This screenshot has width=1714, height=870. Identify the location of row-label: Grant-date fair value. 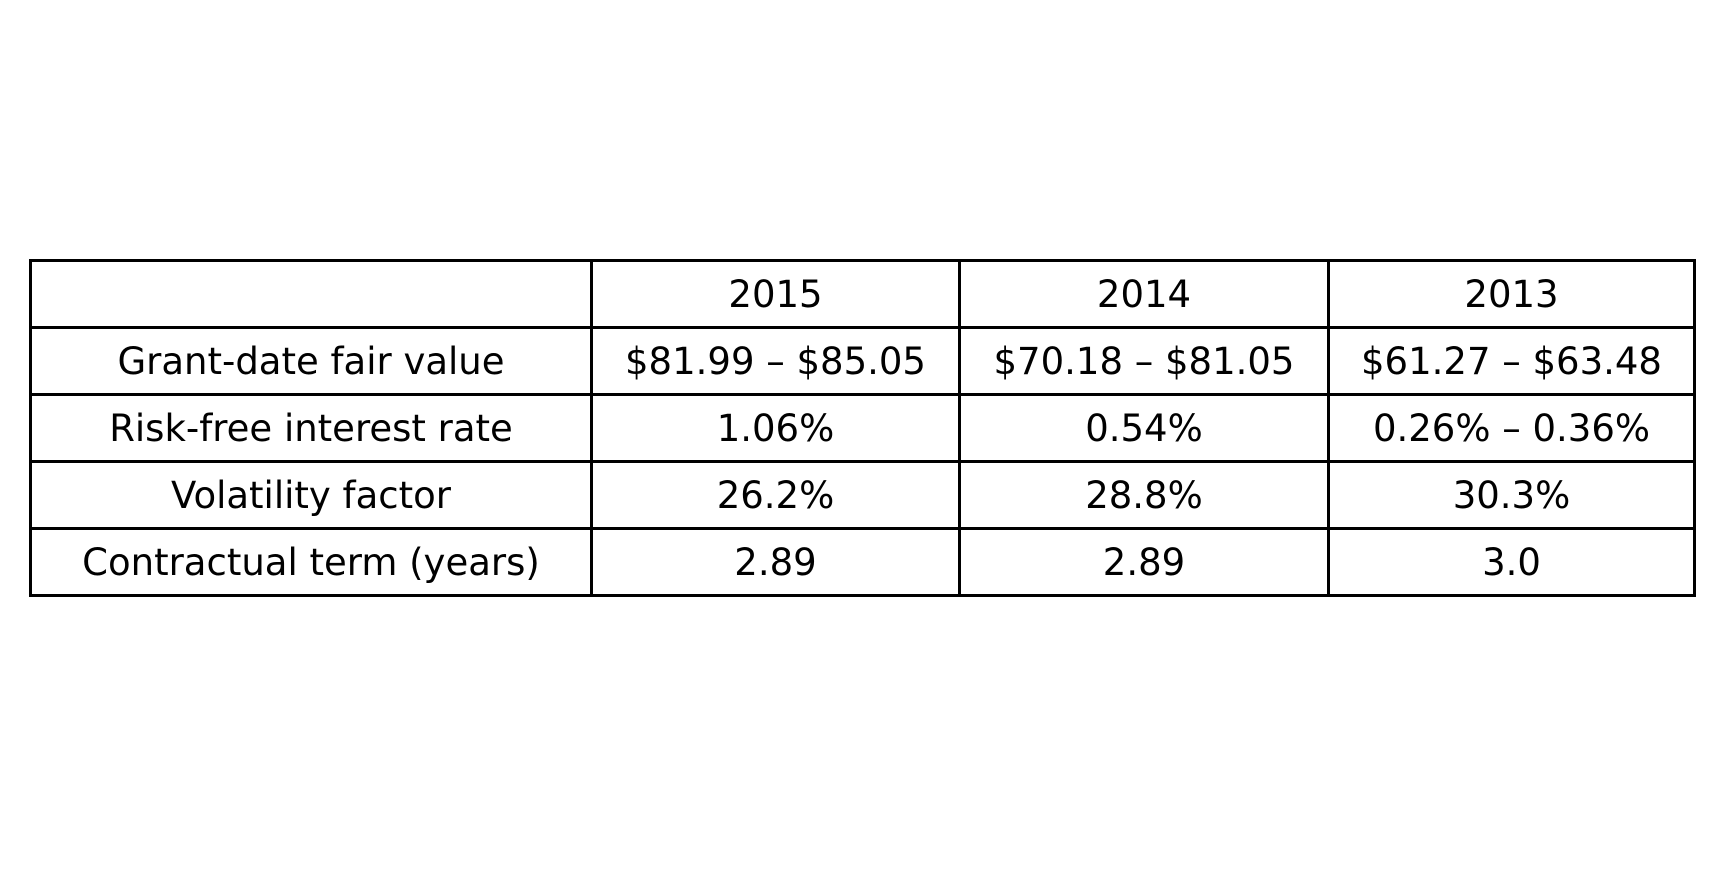
(311, 361).